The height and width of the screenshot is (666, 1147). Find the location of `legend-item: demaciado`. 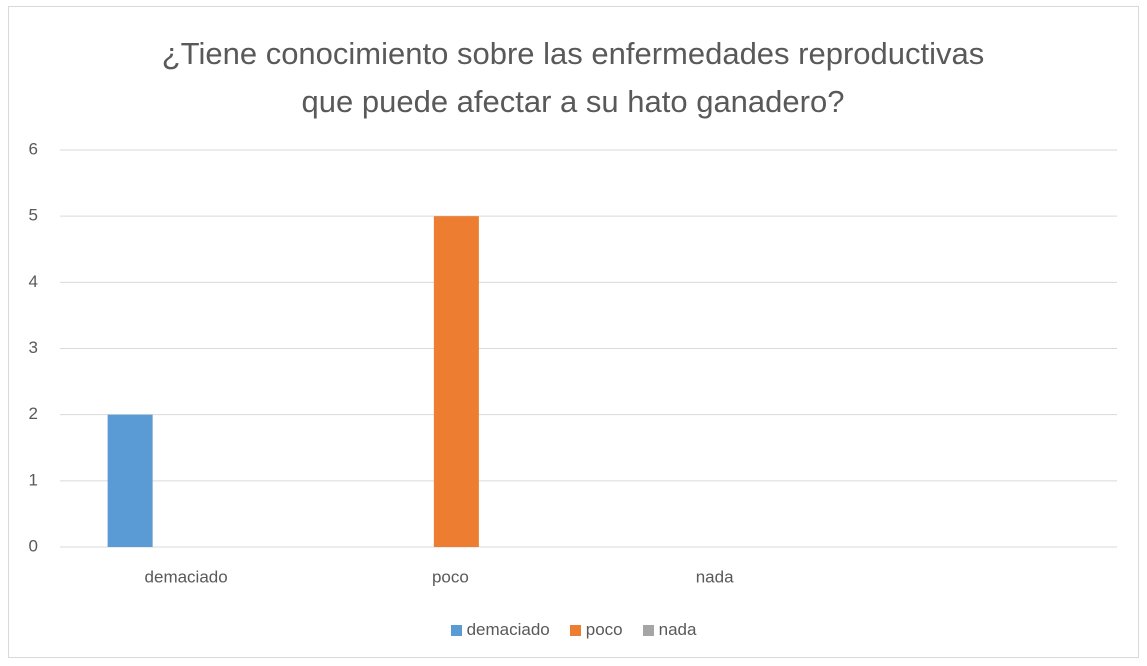

legend-item: demaciado is located at coordinates (500, 630).